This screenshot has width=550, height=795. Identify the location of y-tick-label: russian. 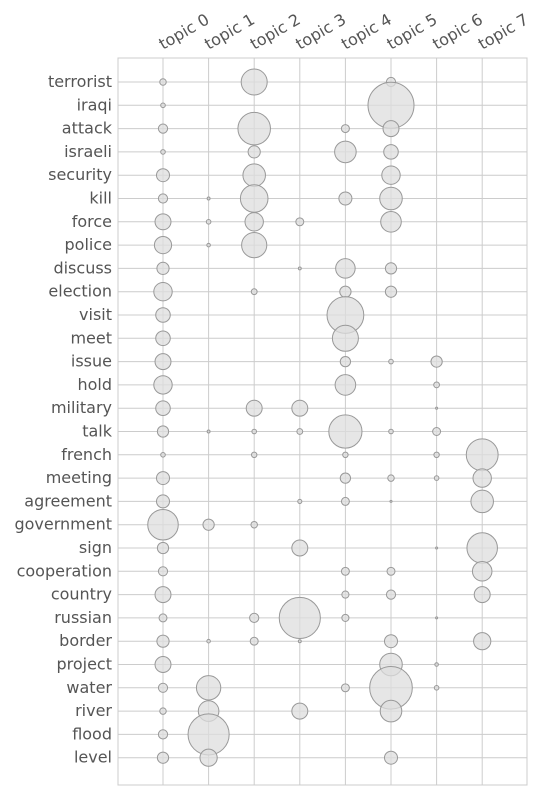
(83, 617).